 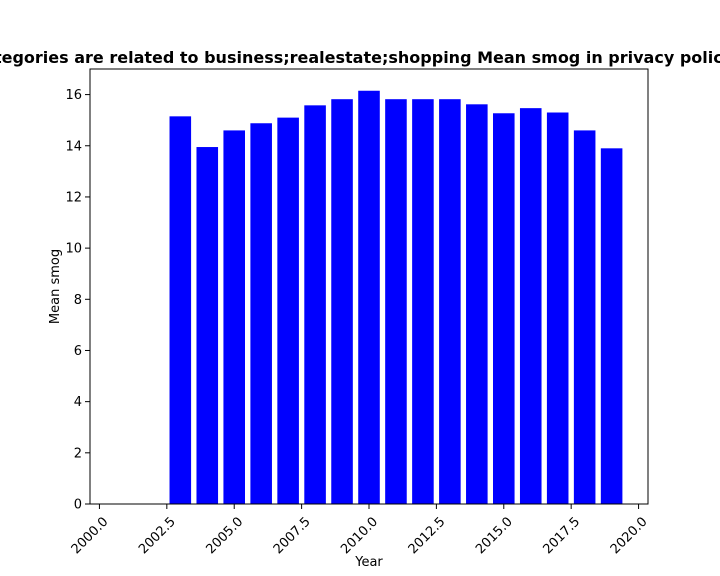 What do you see at coordinates (427, 535) in the screenshot?
I see `x-tick-label: 2012.5` at bounding box center [427, 535].